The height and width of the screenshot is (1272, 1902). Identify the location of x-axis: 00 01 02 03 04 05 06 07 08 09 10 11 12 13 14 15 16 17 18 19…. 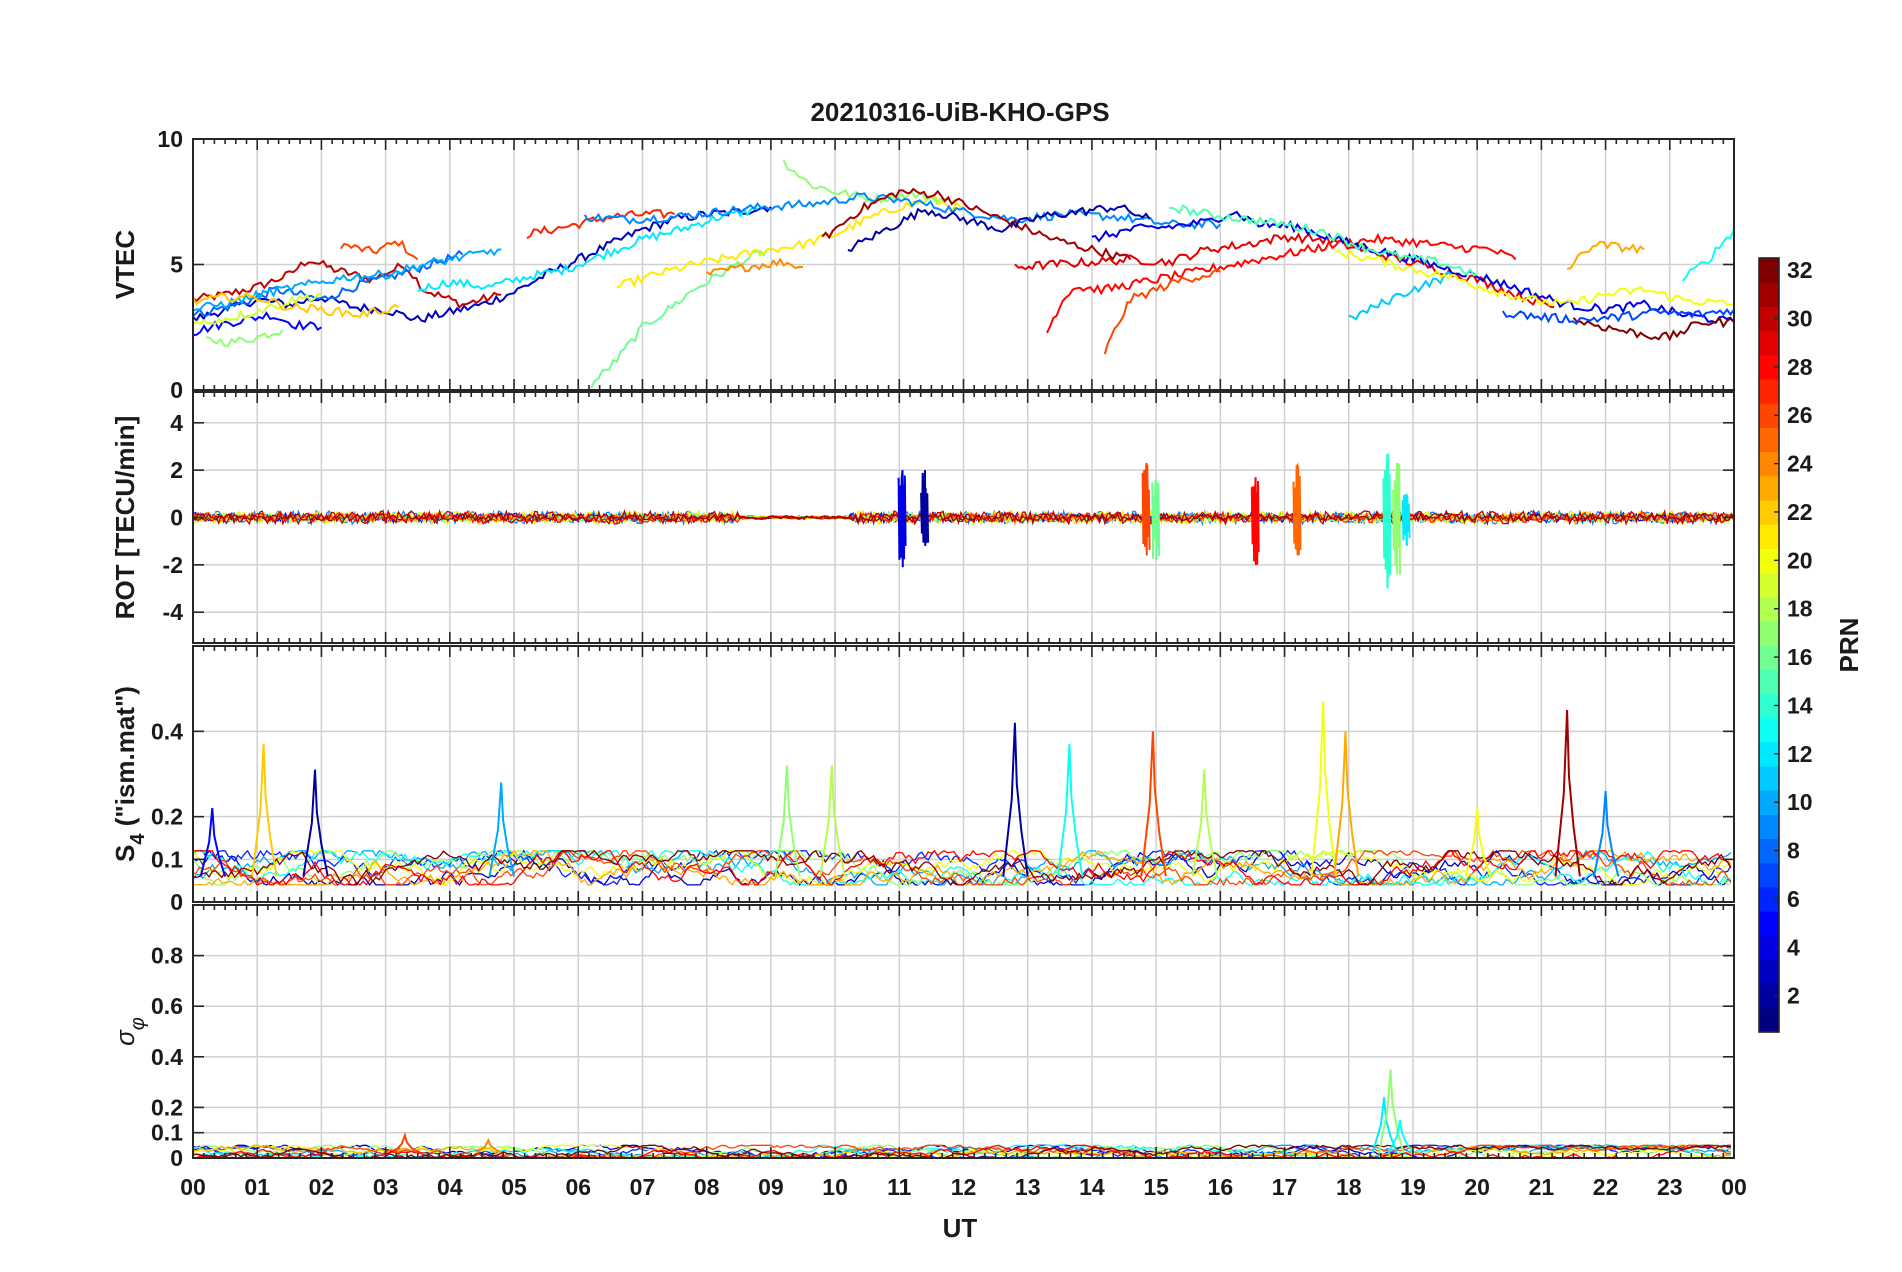
(963, 1187).